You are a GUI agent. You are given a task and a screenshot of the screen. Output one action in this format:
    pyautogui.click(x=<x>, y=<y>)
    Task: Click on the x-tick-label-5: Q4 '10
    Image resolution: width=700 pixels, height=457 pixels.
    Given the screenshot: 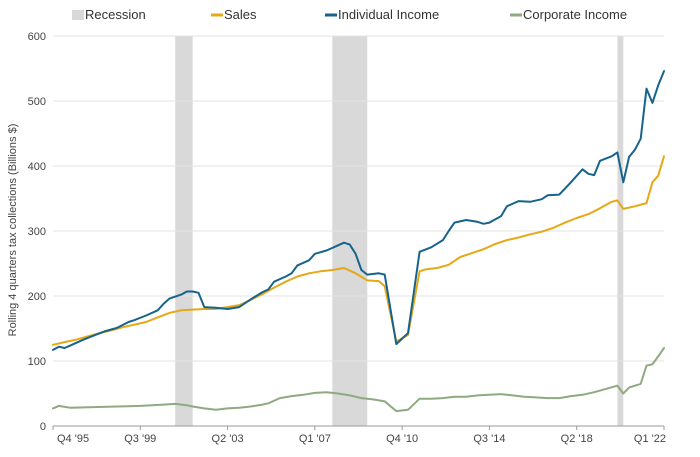 What is the action you would take?
    pyautogui.click(x=402, y=439)
    